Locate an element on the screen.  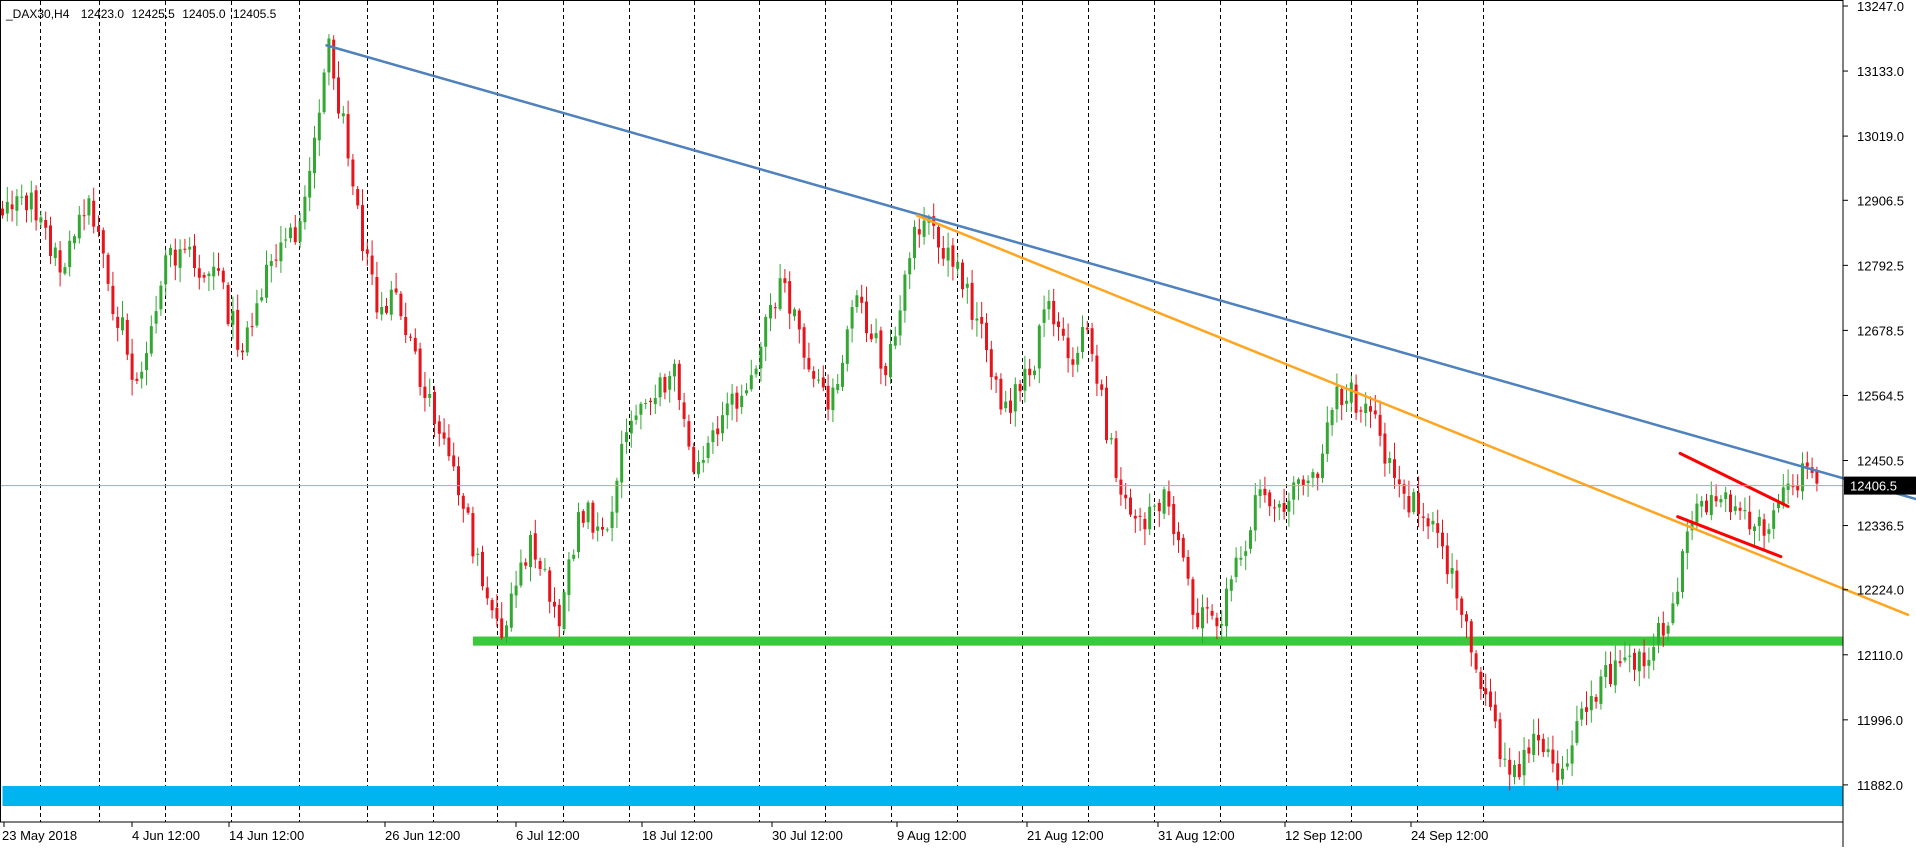
x-tick-label-1: 4 Jun 12:00 is located at coordinates (166, 835).